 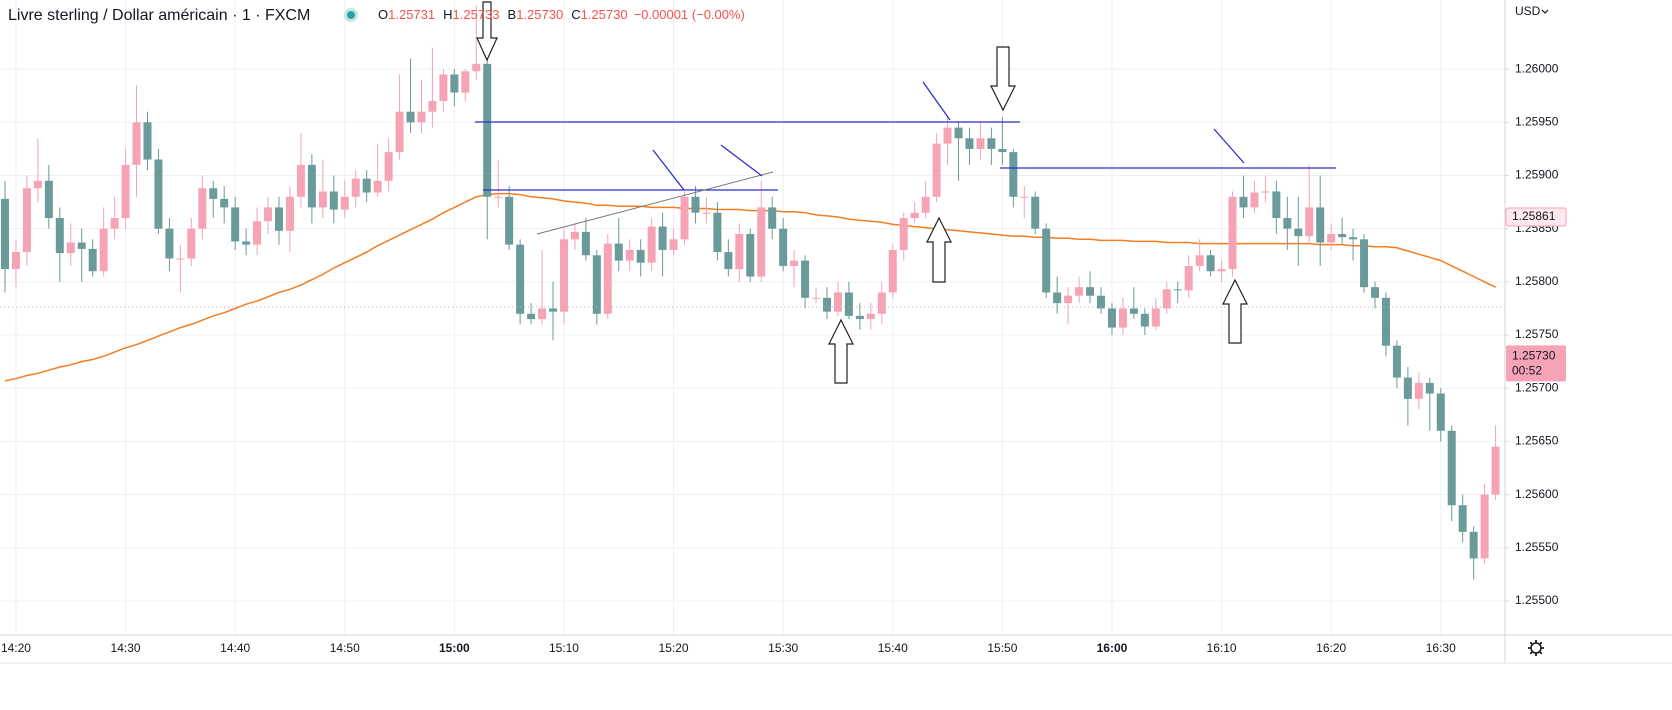 What do you see at coordinates (383, 14) in the screenshot?
I see `legend-item: O` at bounding box center [383, 14].